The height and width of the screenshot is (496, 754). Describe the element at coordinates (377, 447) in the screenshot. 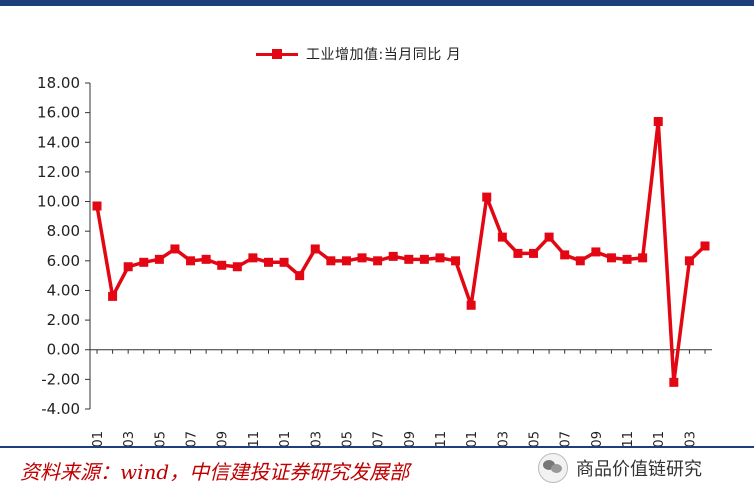

I see `bottom-rule` at that location.